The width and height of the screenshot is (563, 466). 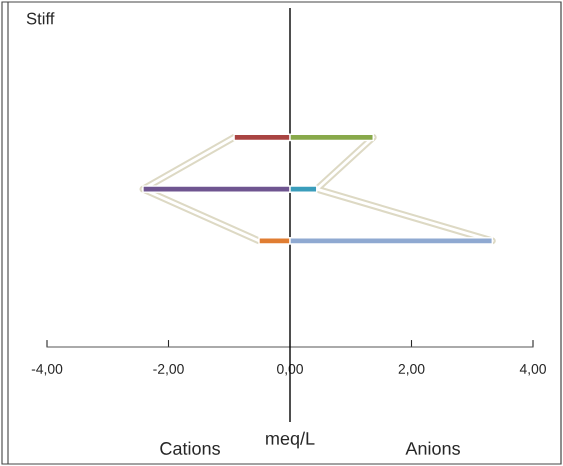 What do you see at coordinates (47, 370) in the screenshot?
I see `x-tick-label: -4,00` at bounding box center [47, 370].